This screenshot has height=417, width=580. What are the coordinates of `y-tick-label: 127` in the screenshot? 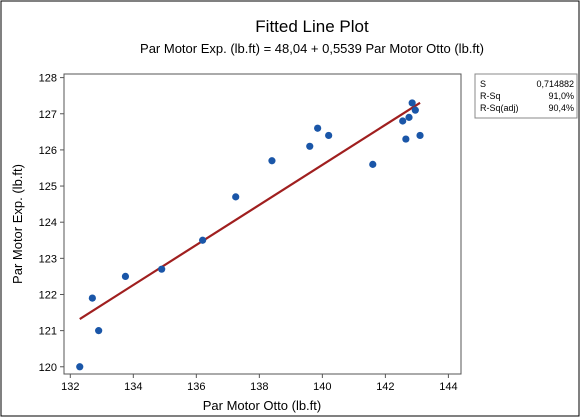 It's located at (48, 115).